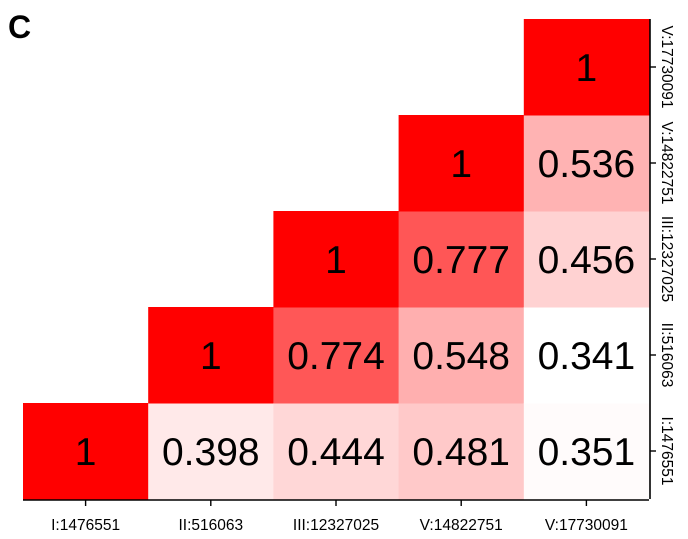 The width and height of the screenshot is (688, 539). Describe the element at coordinates (666, 66) in the screenshot. I see `y-tick-label: V:17730091` at that location.